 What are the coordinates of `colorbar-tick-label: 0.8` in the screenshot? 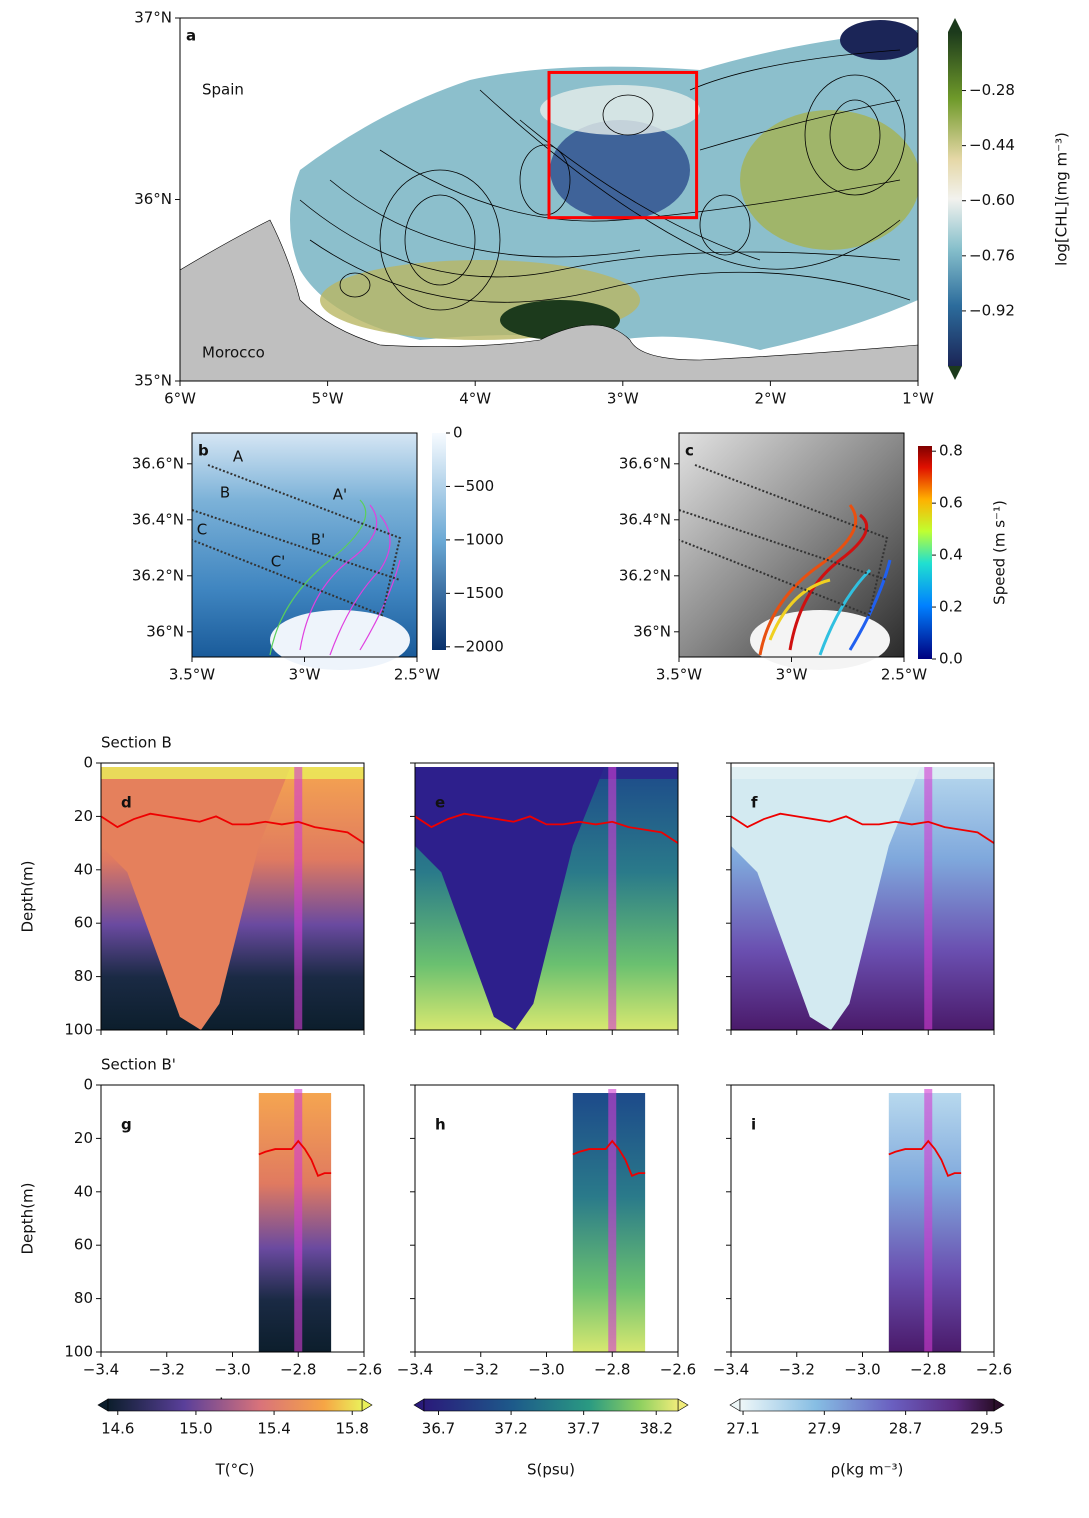 It's located at (951, 451).